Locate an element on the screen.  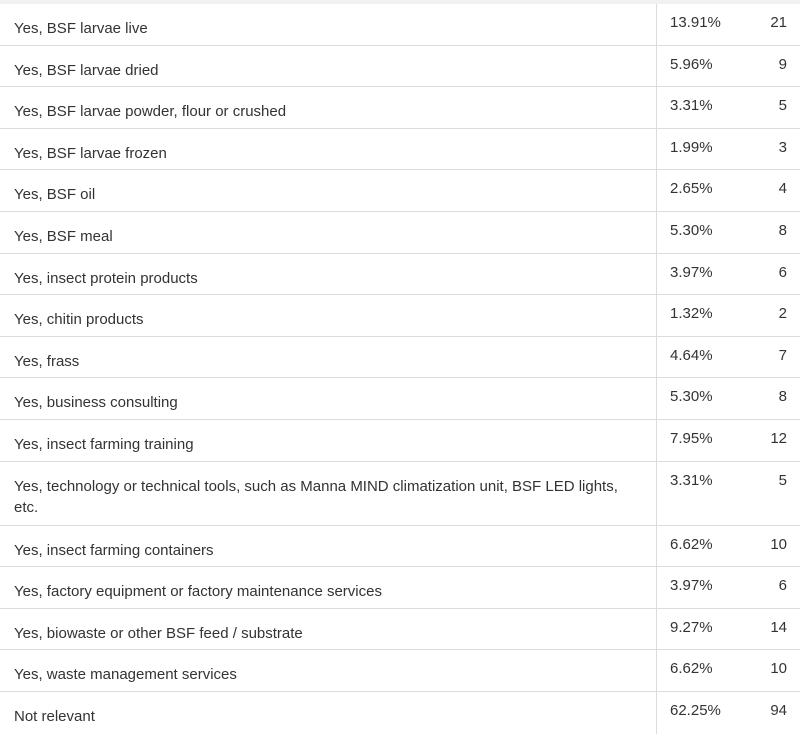
answer-label: Yes, BSF meal is located at coordinates (328, 232).